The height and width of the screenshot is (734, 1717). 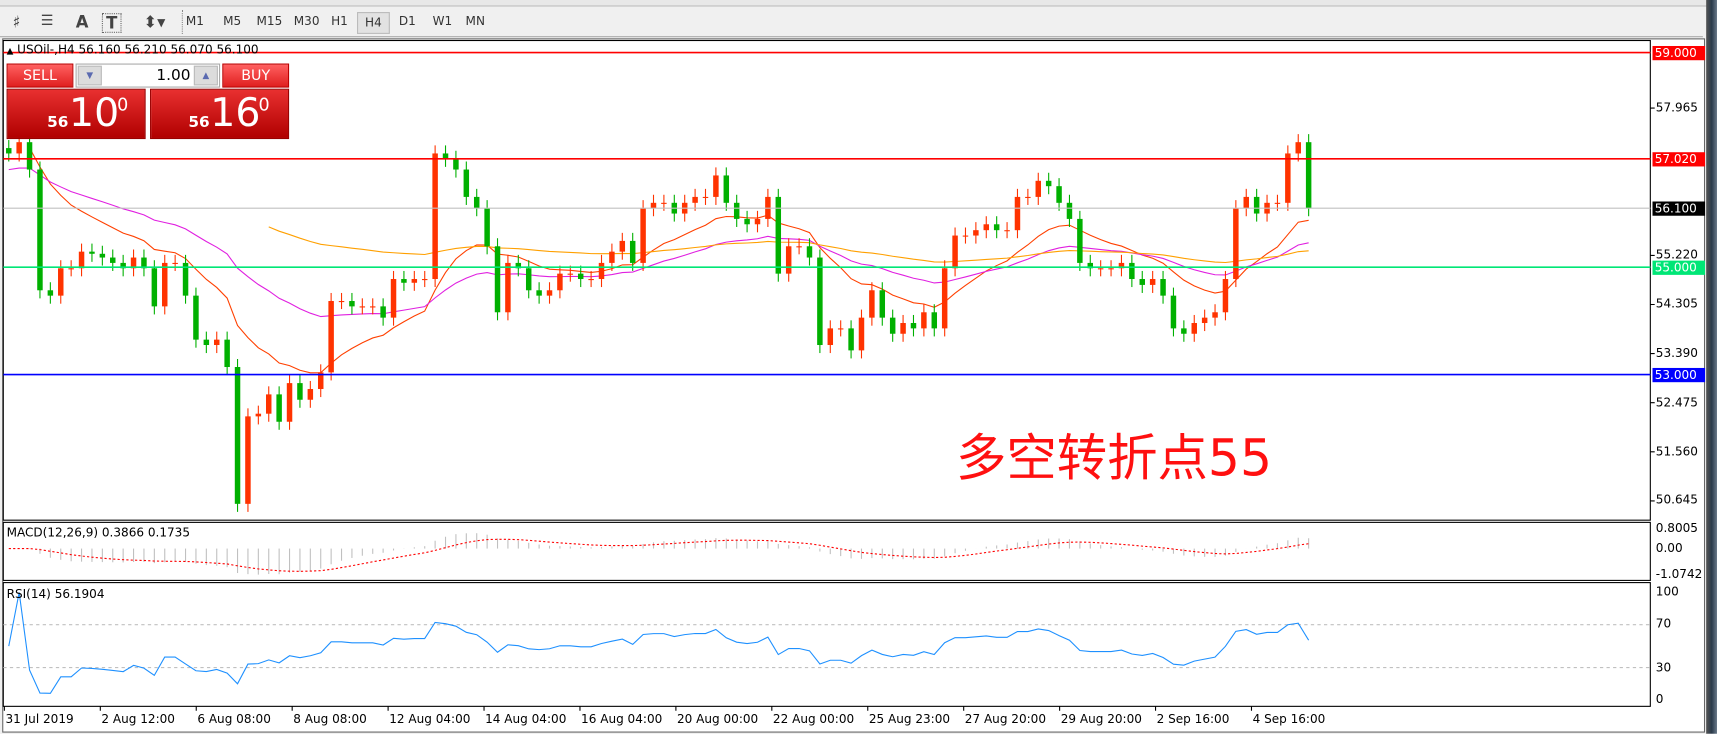 I want to click on rsi-axis-label: 0, so click(x=1659, y=699).